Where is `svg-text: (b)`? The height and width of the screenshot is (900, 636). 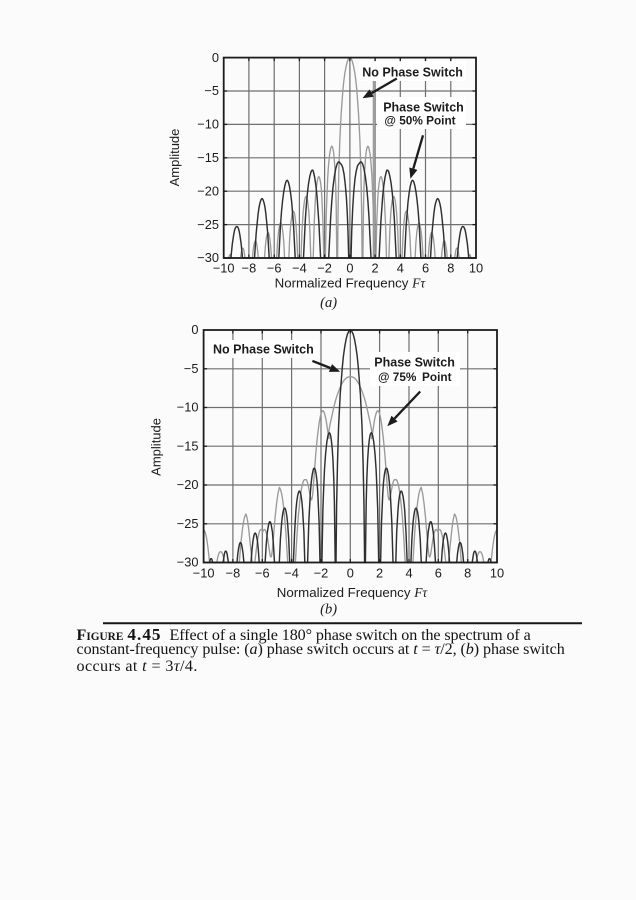
svg-text: (b) is located at coordinates (328, 610).